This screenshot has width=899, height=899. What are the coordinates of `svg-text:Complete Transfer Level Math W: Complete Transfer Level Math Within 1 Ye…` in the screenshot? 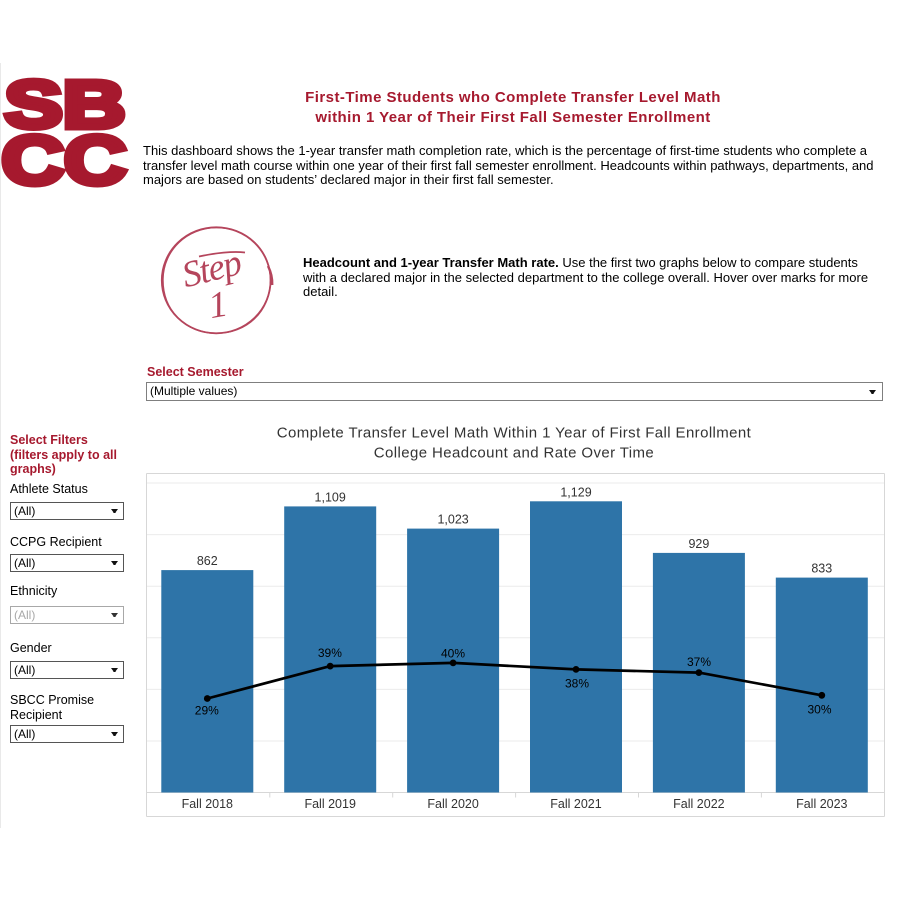 It's located at (514, 433).